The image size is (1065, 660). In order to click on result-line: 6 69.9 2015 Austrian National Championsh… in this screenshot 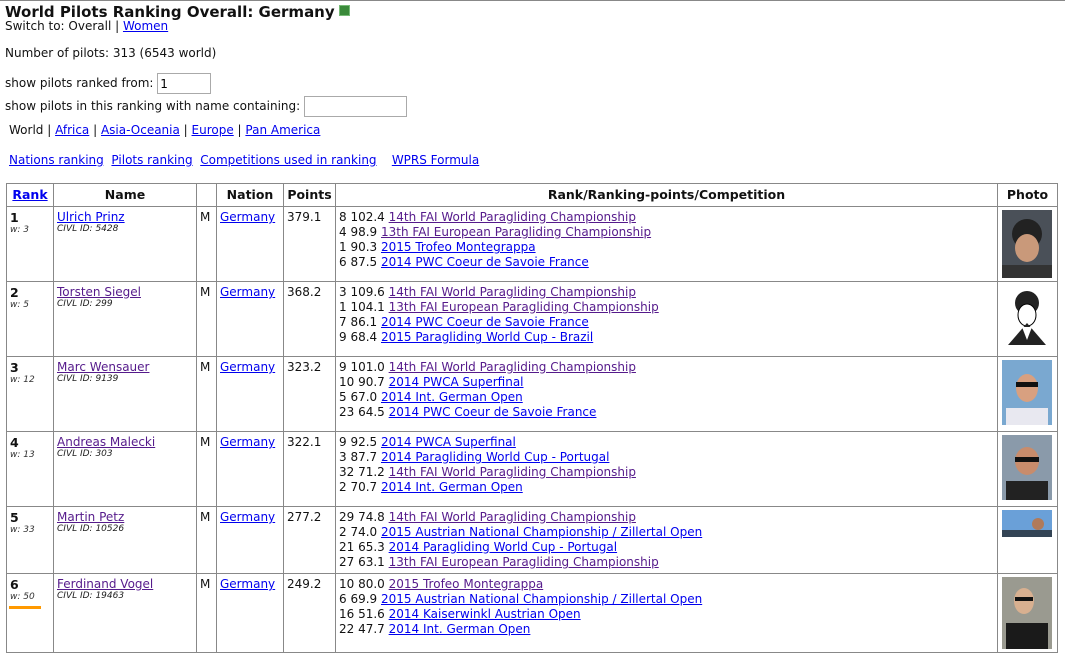, I will do `click(666, 599)`.